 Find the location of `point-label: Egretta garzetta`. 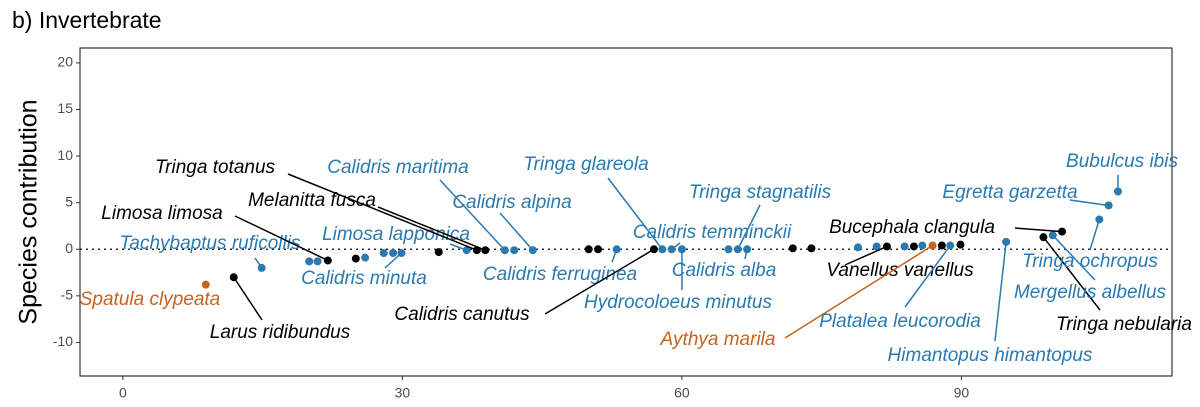

point-label: Egretta garzetta is located at coordinates (1009, 192).